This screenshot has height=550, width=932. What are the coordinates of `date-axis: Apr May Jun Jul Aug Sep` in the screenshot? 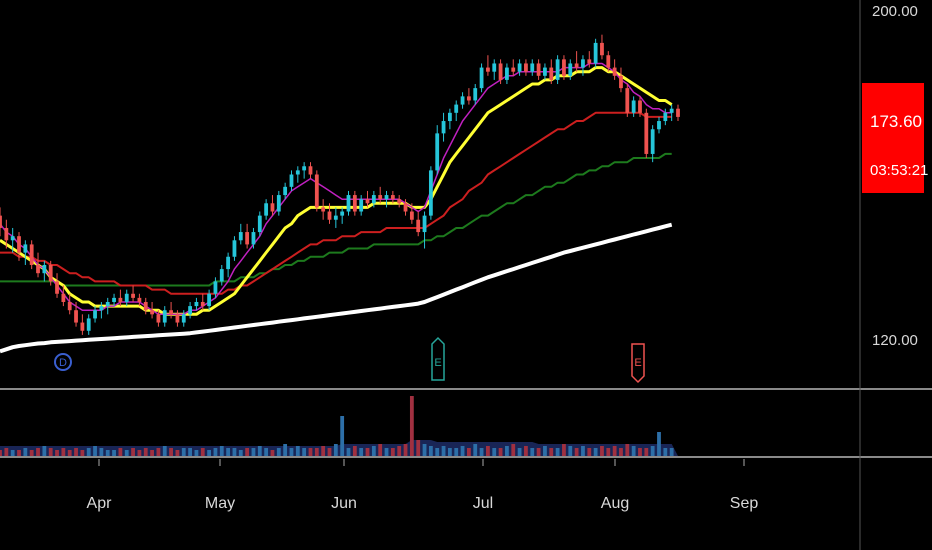 It's located at (423, 485).